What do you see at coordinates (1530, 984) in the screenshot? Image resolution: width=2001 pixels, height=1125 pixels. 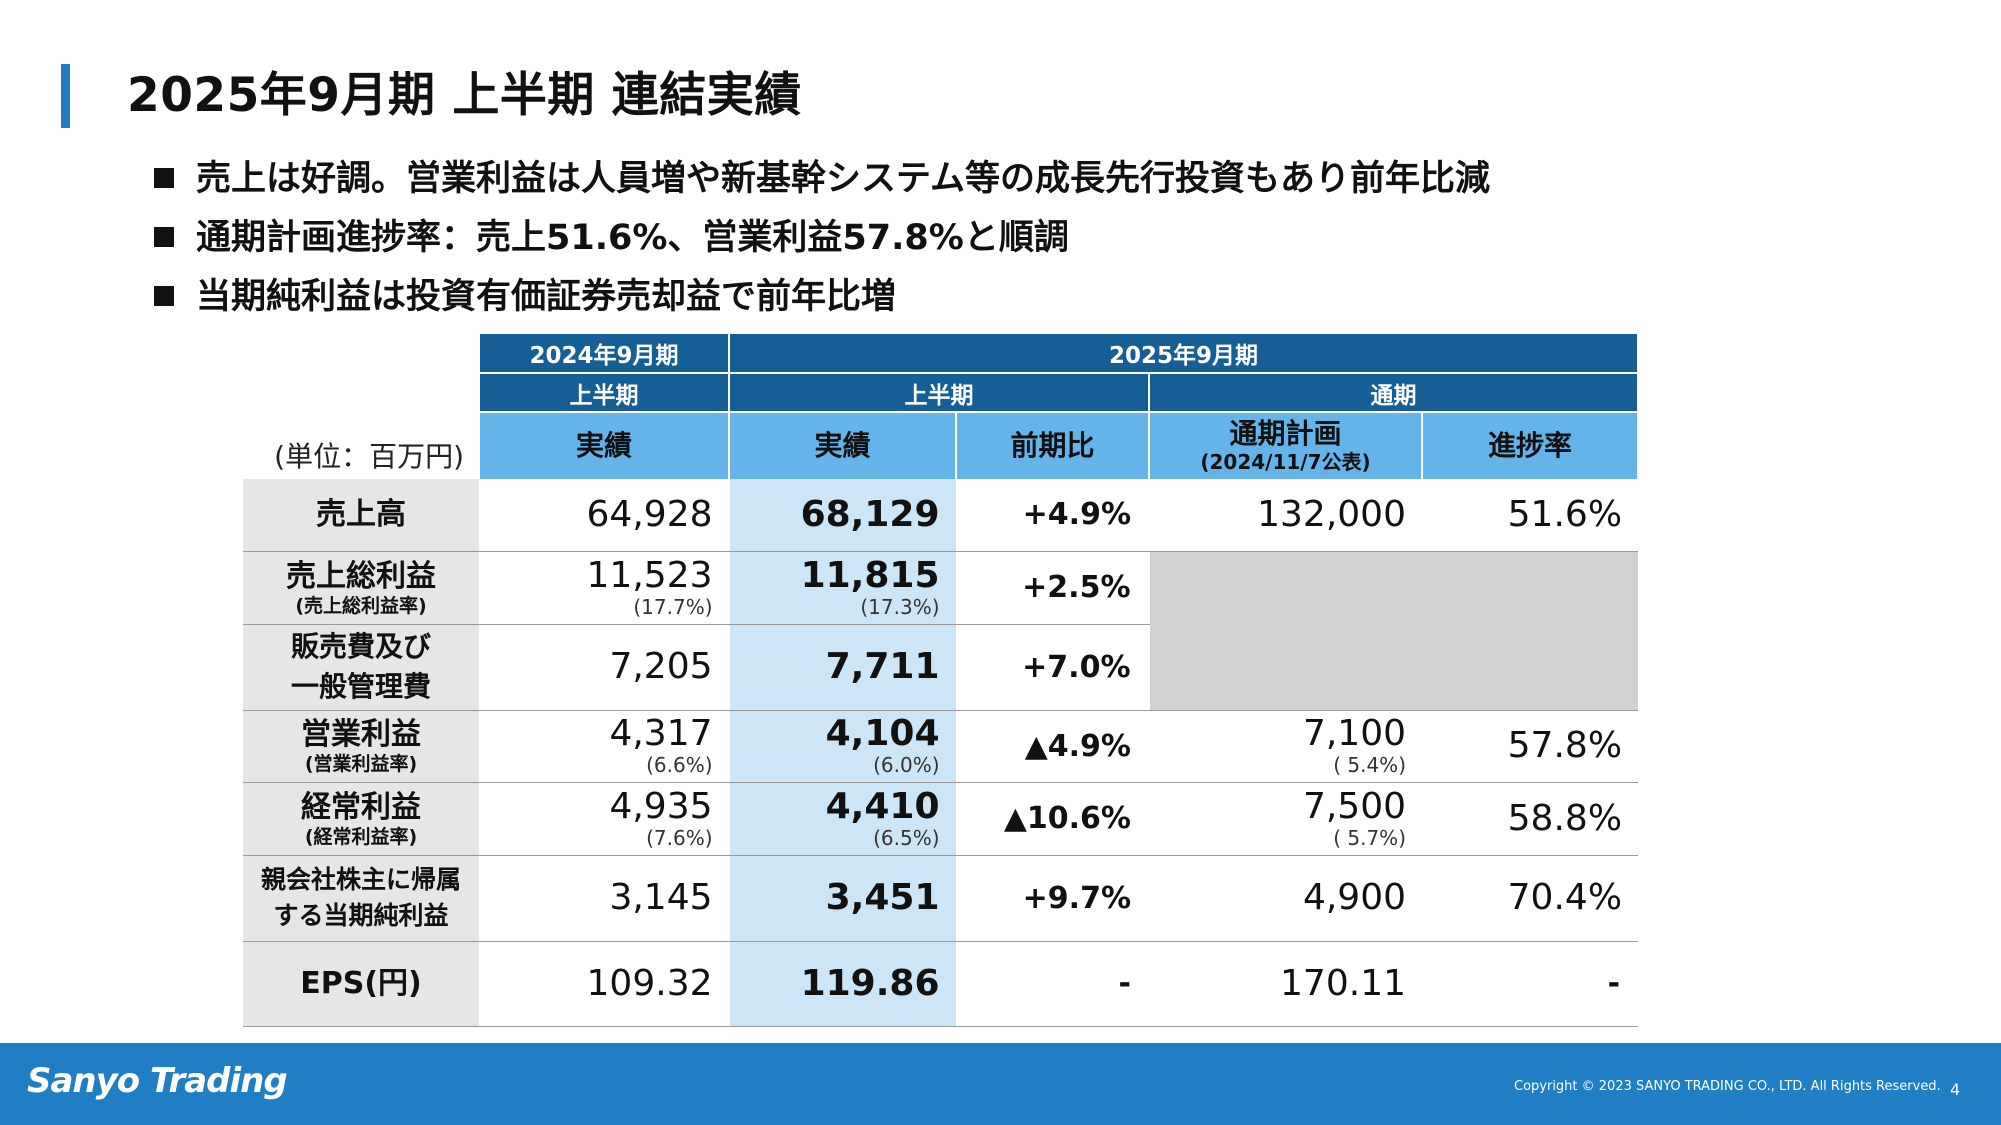 I see `progress-value: -` at bounding box center [1530, 984].